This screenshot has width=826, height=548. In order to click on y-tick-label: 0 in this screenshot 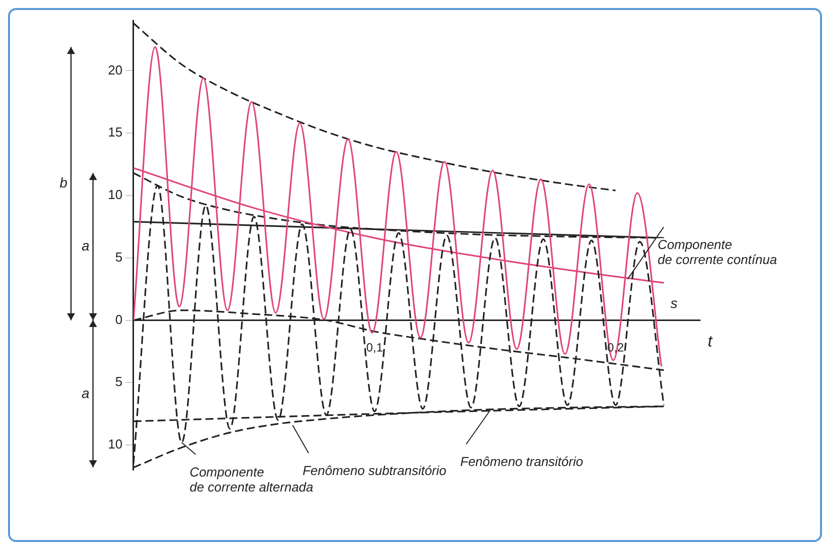, I will do `click(118, 319)`.